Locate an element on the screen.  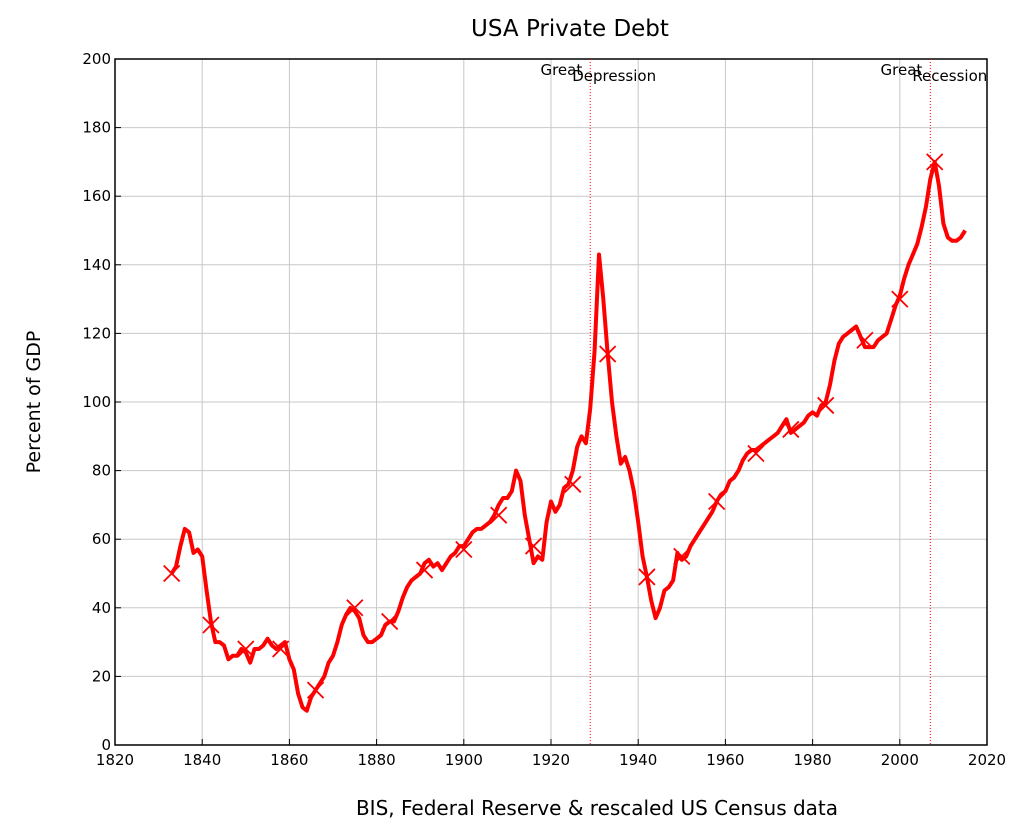
x-tick-label: 1980 is located at coordinates (813, 760).